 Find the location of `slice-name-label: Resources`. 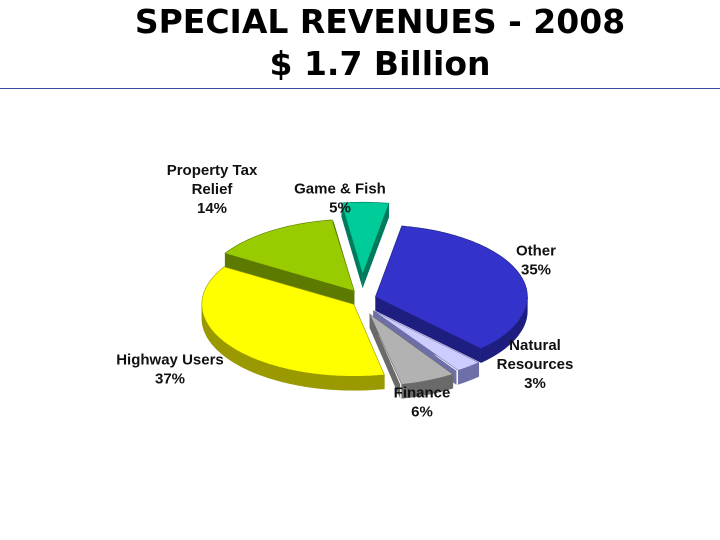

slice-name-label: Resources is located at coordinates (535, 364).